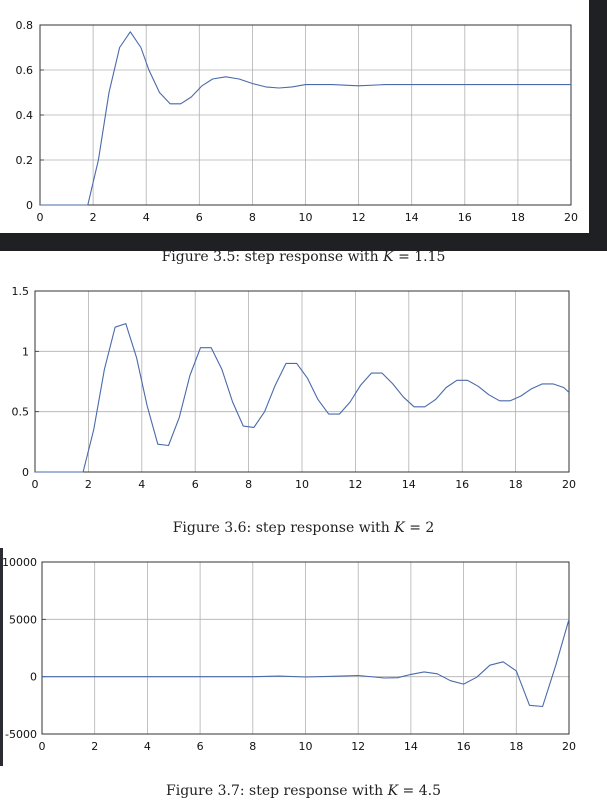  I want to click on left-edge-strip, so click(1, 657).